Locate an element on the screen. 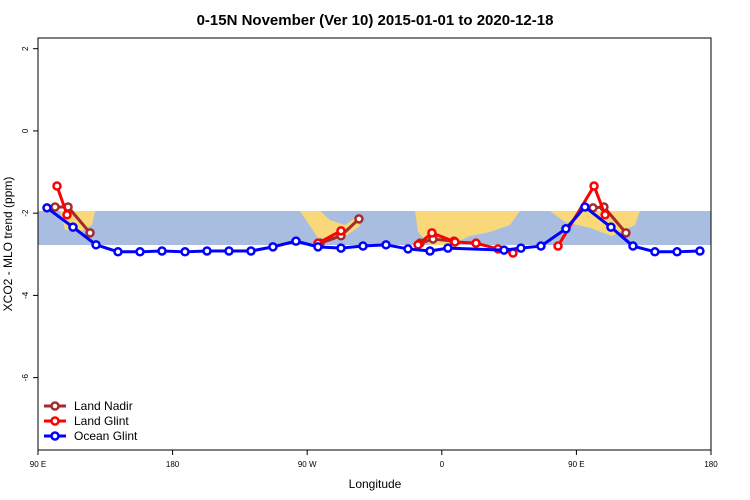 This screenshot has height=500, width=750. series-line is located at coordinates (331, 219).